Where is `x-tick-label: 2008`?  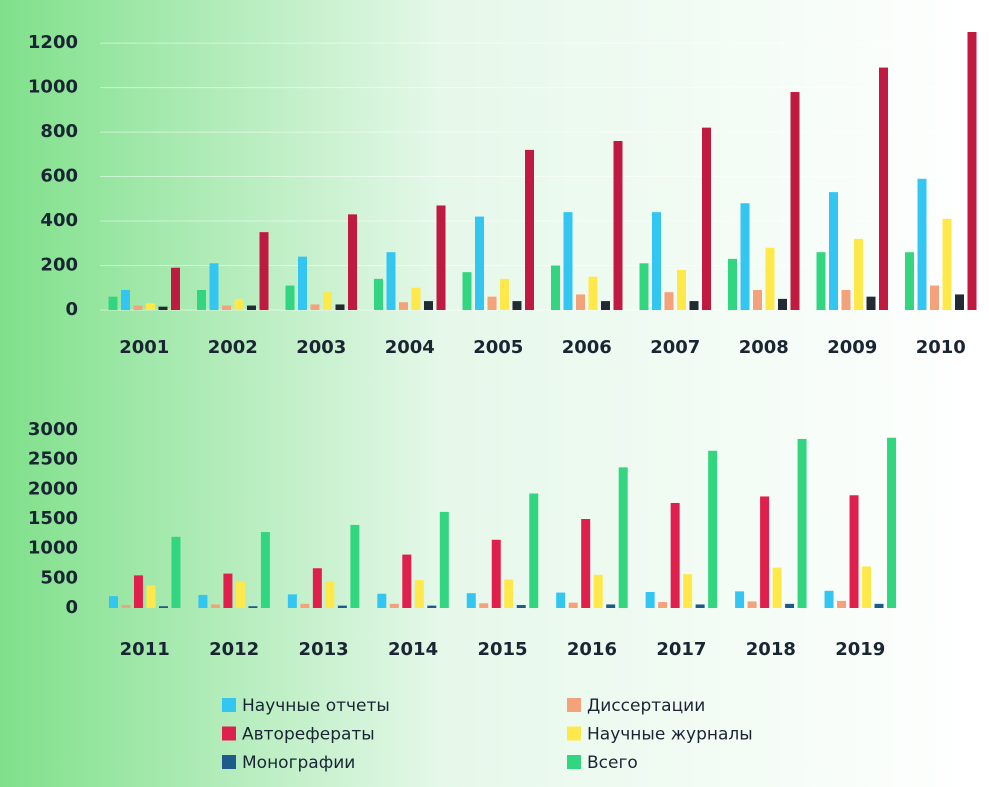
x-tick-label: 2008 is located at coordinates (764, 347).